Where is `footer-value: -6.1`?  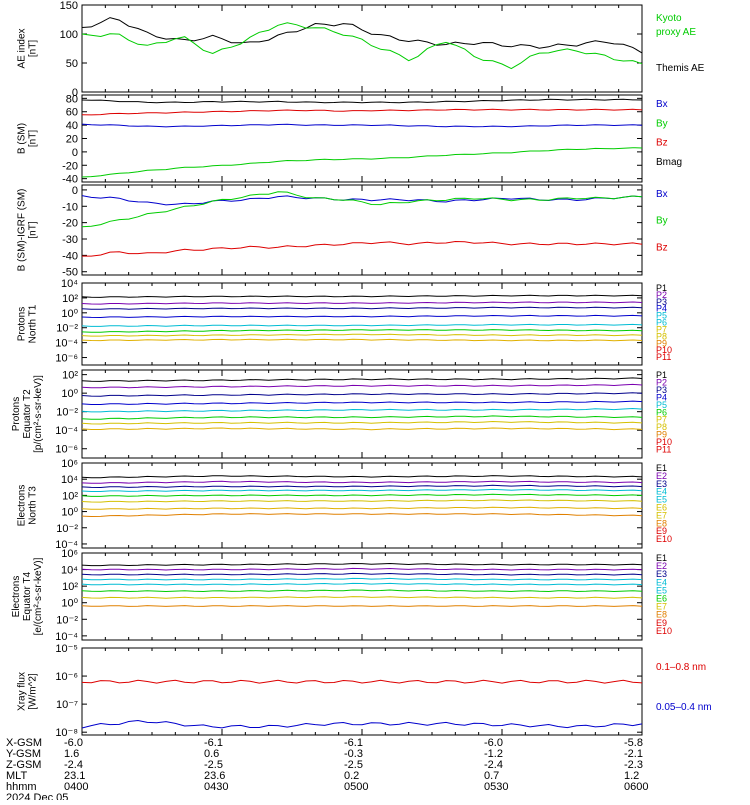
footer-value: -6.1 is located at coordinates (353, 743).